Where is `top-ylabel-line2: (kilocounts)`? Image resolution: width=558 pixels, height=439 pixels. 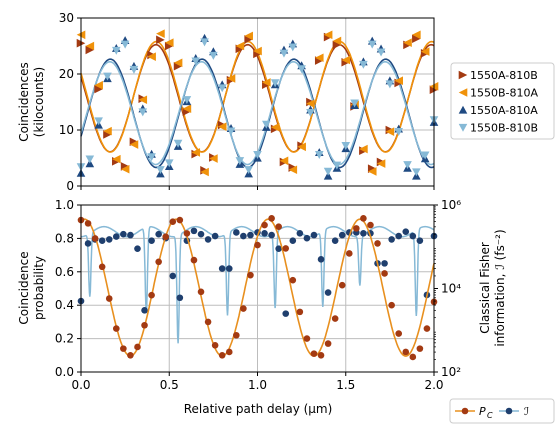
top-ylabel-line2: (kilocounts) is located at coordinates (39, 102).